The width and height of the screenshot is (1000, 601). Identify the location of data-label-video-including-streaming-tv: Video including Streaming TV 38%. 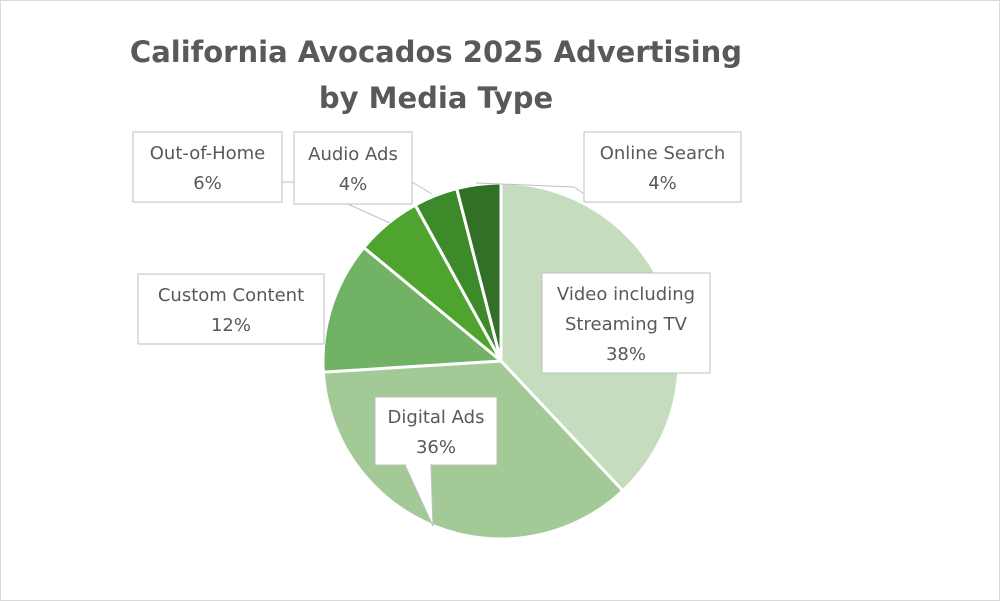
(626, 323).